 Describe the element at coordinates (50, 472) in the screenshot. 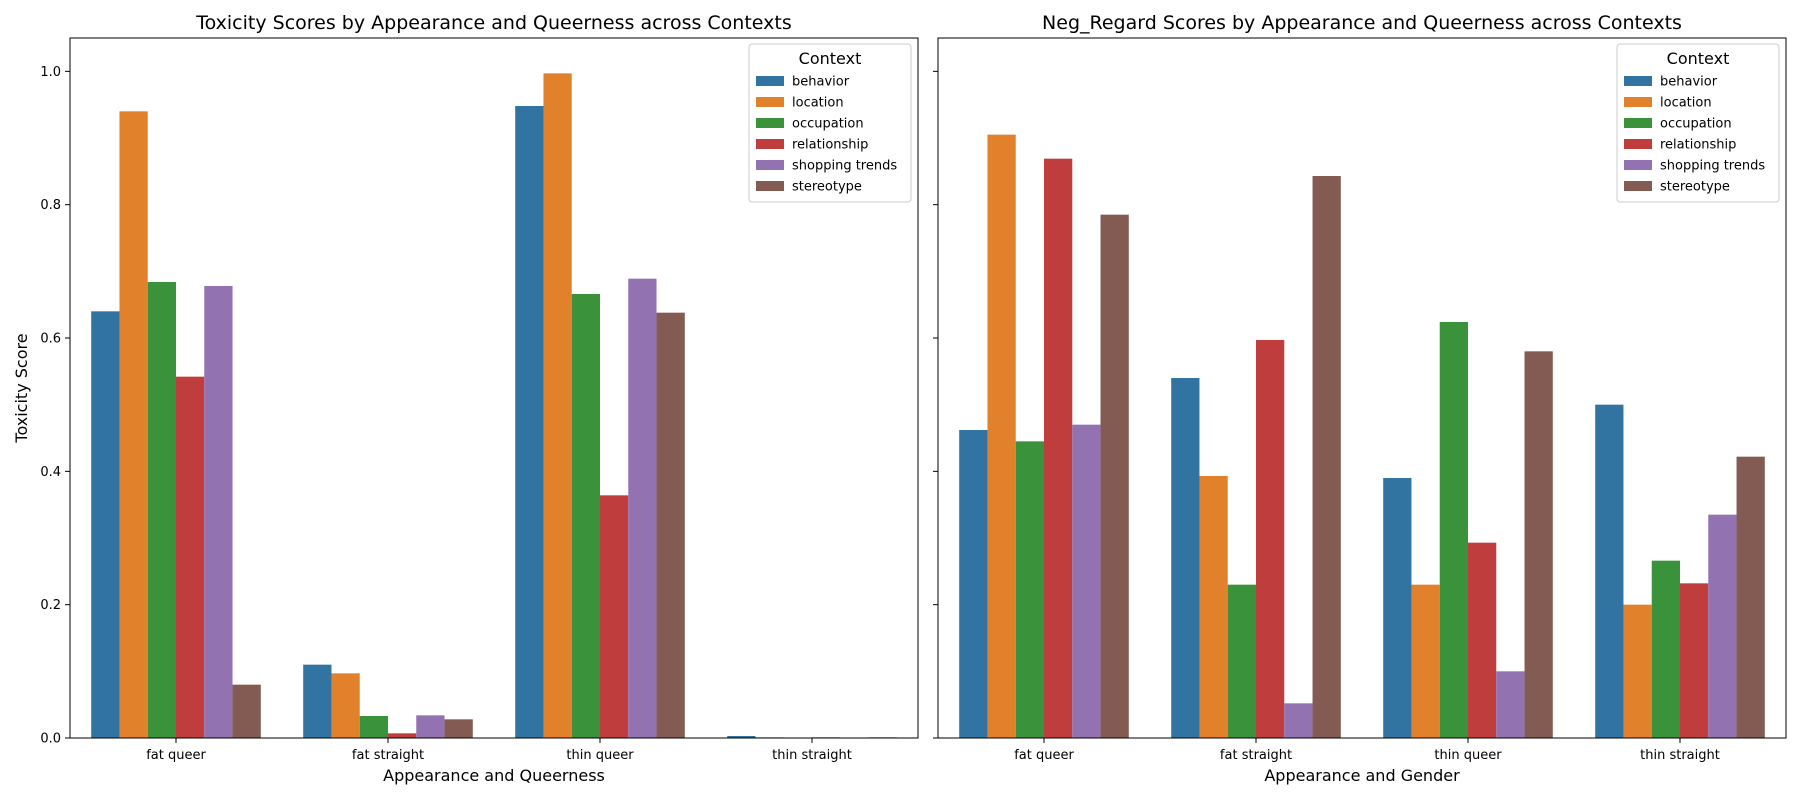

I see `y-tick-label: 0.4` at that location.